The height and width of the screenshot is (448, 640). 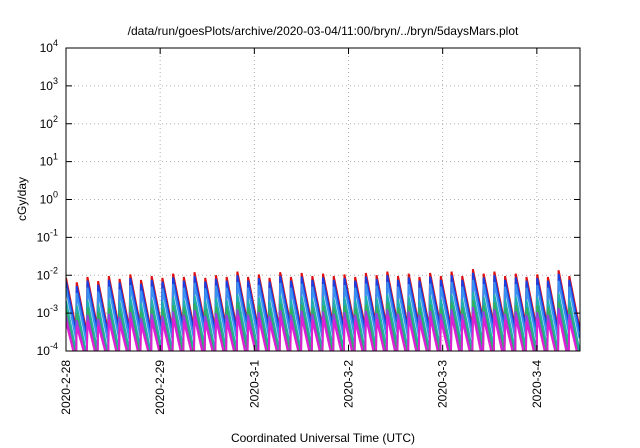 I want to click on x-tick-label: 2020-3-3, so click(x=443, y=384).